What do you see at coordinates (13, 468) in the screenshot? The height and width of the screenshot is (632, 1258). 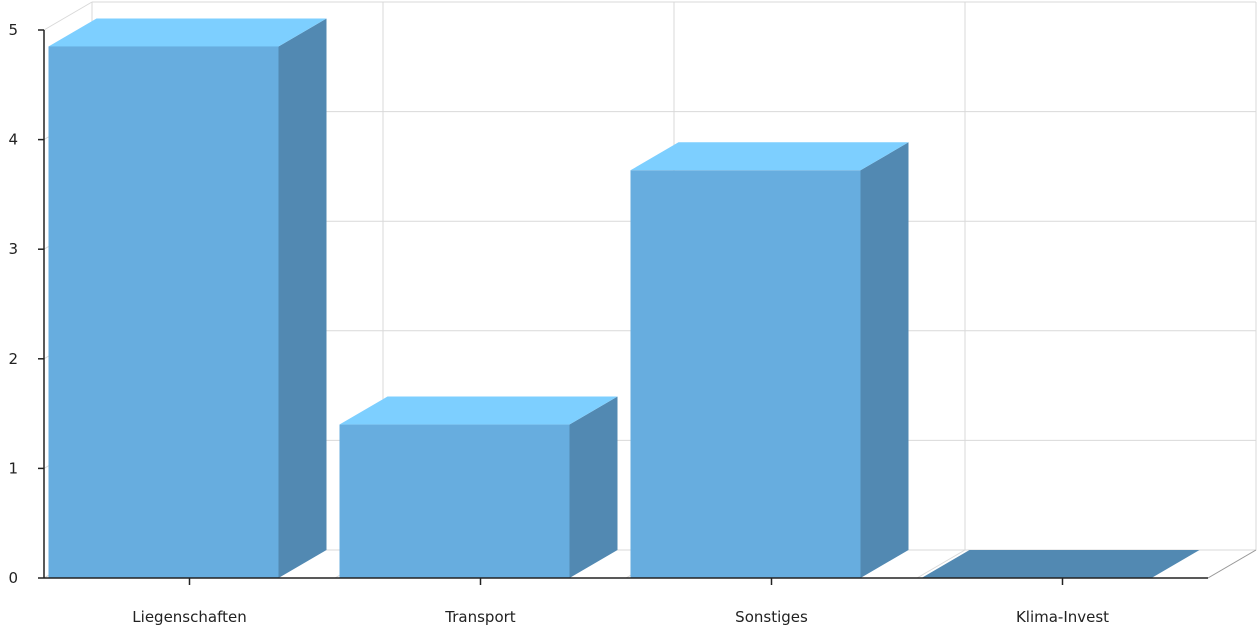 I see `y-tick-label: 1` at bounding box center [13, 468].